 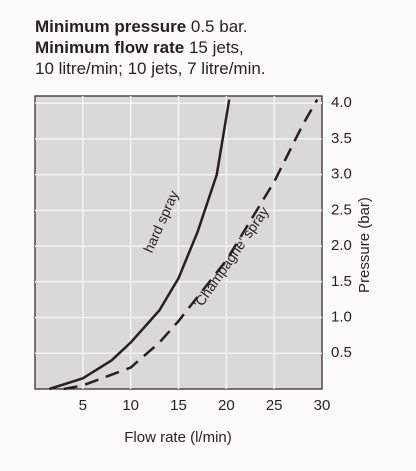 I want to click on y-tick-label: 3.0, so click(x=341, y=174).